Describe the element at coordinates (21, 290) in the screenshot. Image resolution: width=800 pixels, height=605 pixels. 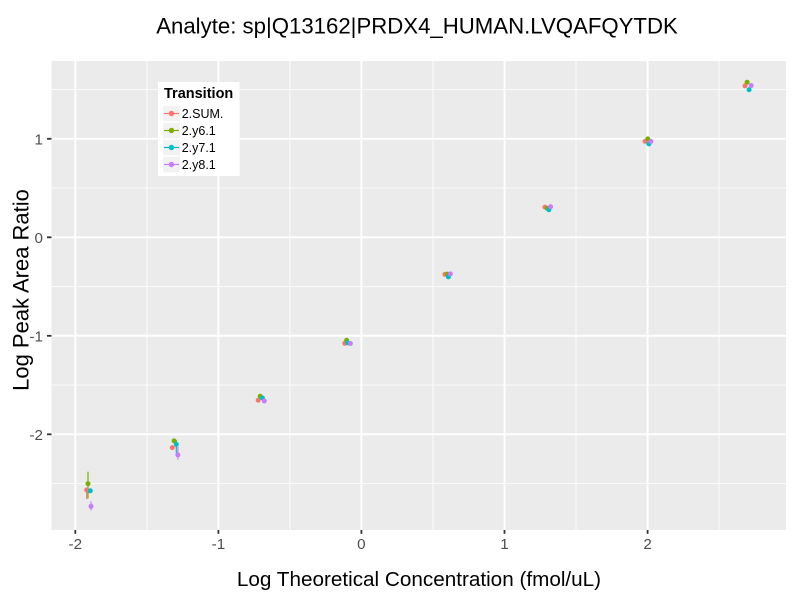
I see `svg-text: Log Peak Area Ratio` at that location.